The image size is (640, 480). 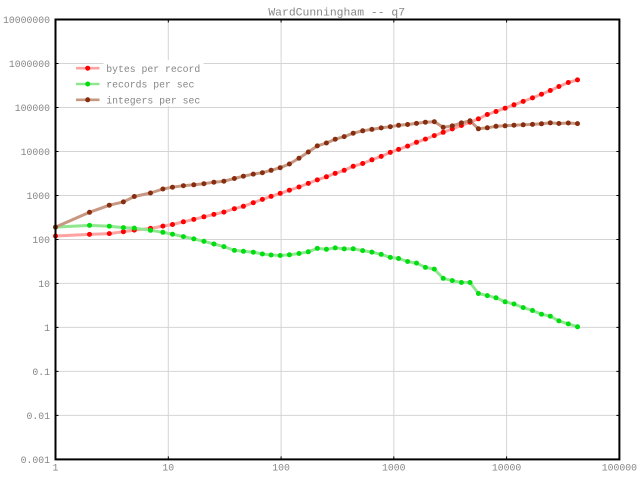 I want to click on svg-text: 10000000, so click(x=26, y=20).